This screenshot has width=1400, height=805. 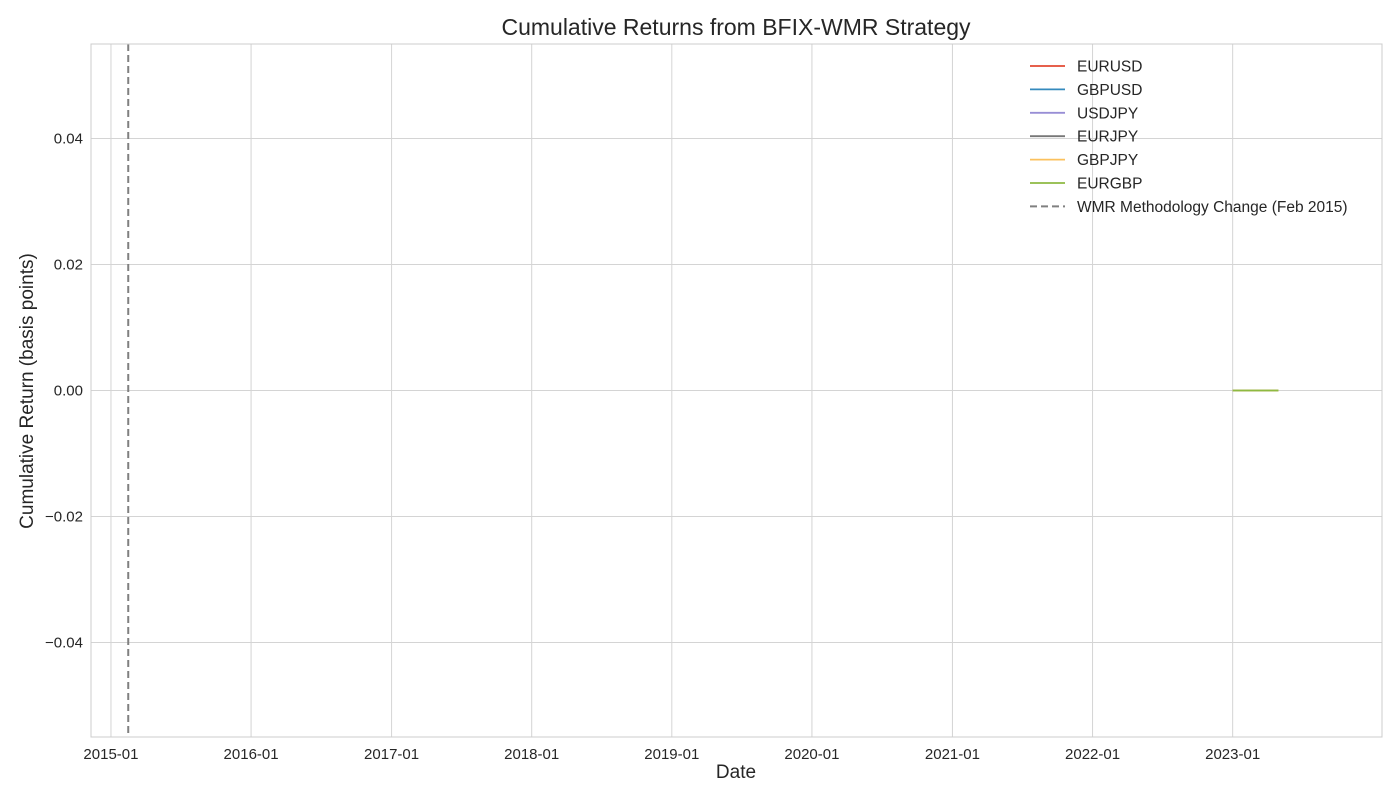 I want to click on legend-entry-gbpusd: GBPUSD, so click(x=1086, y=90).